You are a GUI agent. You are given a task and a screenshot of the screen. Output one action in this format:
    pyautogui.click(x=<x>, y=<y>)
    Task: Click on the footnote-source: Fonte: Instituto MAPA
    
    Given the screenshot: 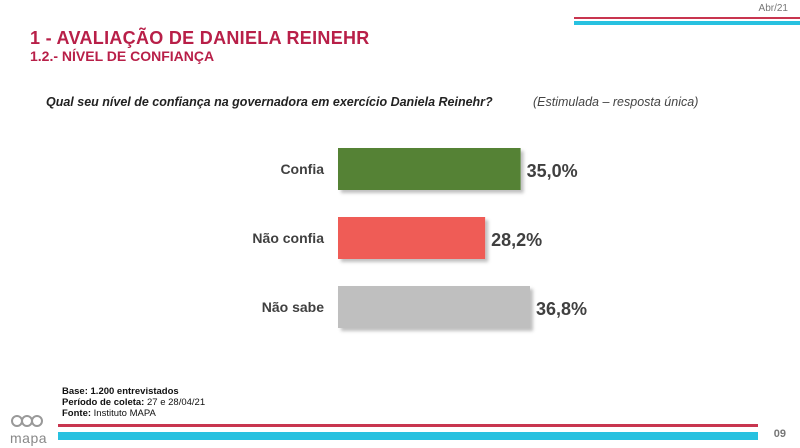 What is the action you would take?
    pyautogui.click(x=109, y=413)
    